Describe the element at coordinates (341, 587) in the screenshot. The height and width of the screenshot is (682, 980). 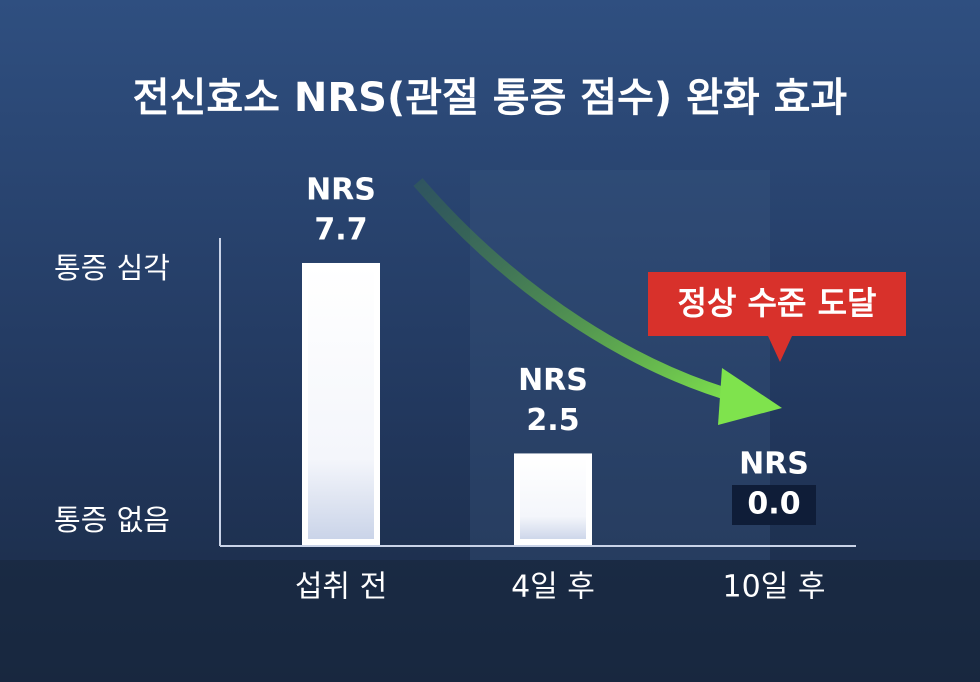
I see `x-tick-label: 섭취 전` at that location.